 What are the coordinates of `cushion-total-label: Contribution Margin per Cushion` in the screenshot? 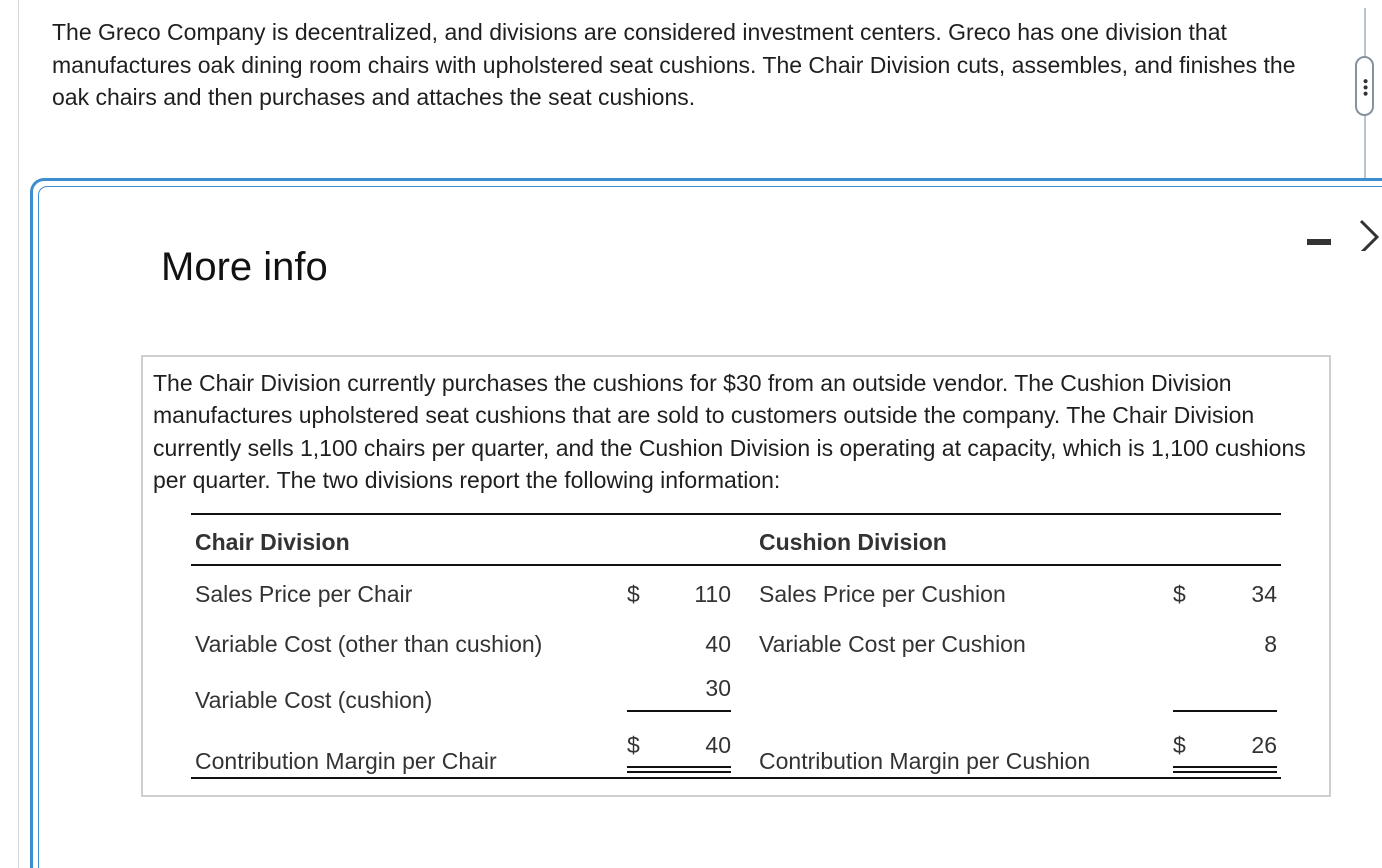 It's located at (925, 761).